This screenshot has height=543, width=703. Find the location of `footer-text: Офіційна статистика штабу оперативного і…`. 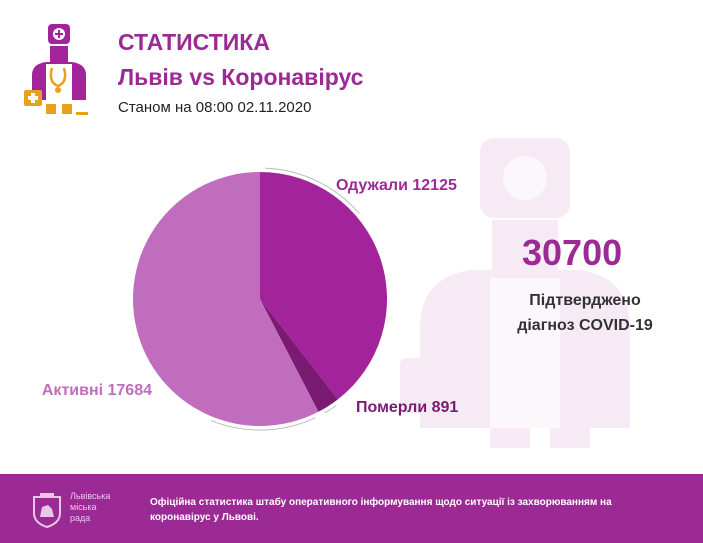

footer-text: Офіційна статистика штабу оперативного і… is located at coordinates (381, 510).